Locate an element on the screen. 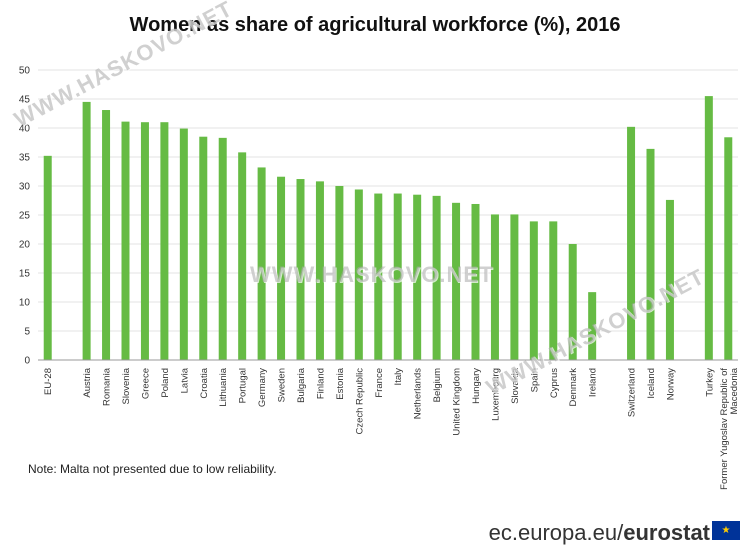 This screenshot has width=750, height=555. x-tick-label: Switzerland is located at coordinates (632, 392).